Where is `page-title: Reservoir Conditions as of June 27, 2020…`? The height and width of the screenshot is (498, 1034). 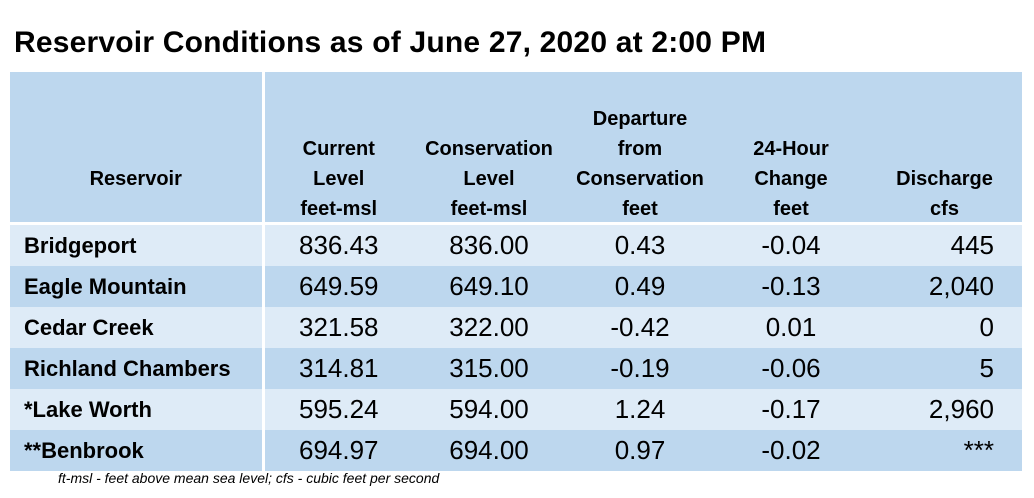
page-title: Reservoir Conditions as of June 27, 2020… is located at coordinates (390, 42).